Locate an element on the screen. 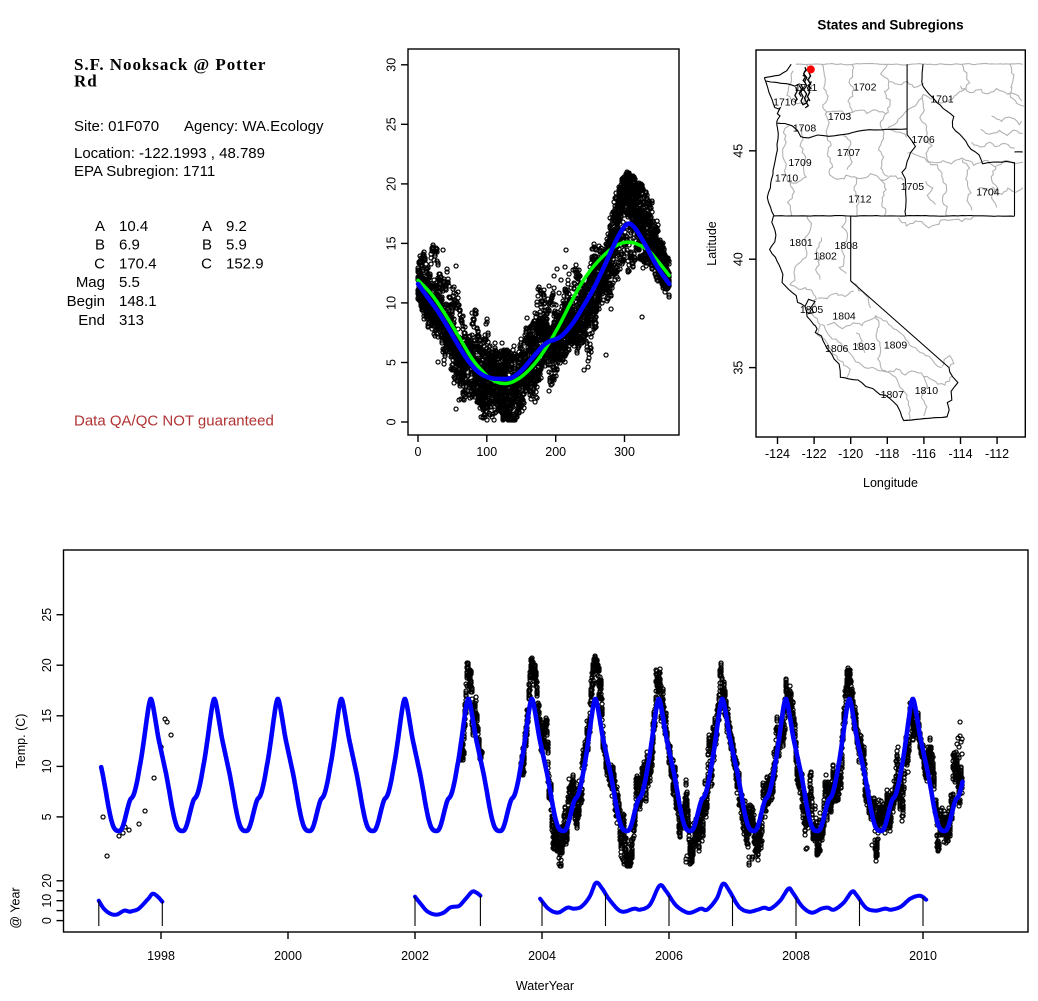 This screenshot has width=1038, height=1001. svg-text: -116 is located at coordinates (924, 454).